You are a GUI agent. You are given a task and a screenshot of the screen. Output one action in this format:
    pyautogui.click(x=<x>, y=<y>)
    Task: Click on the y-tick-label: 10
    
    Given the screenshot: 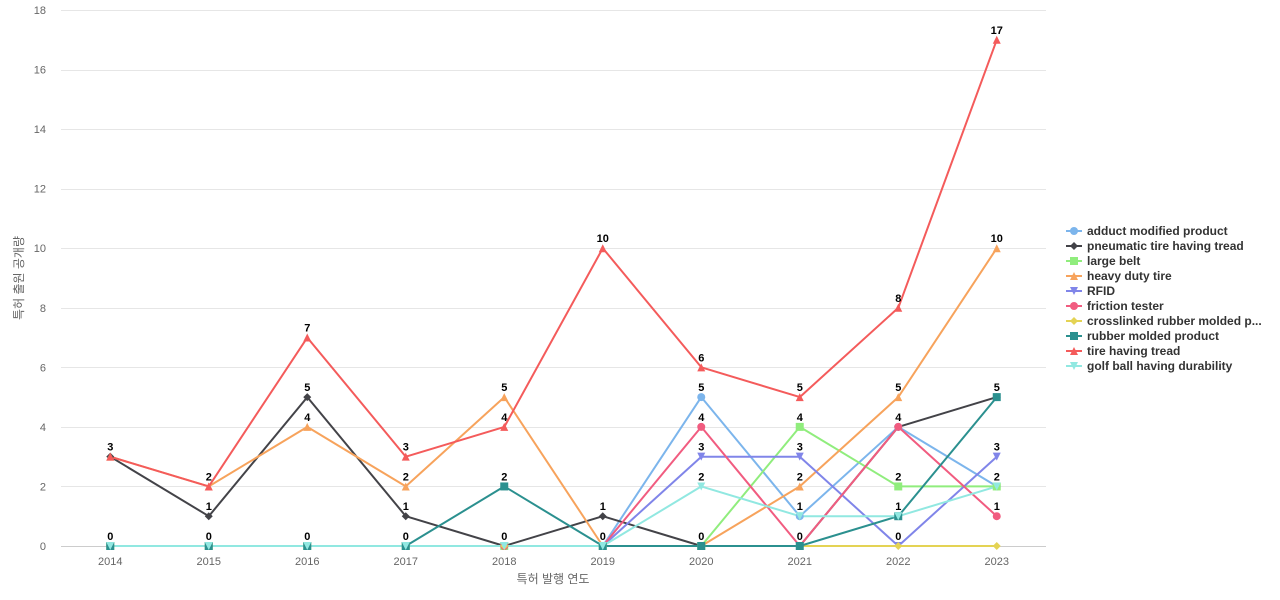 What is the action you would take?
    pyautogui.click(x=40, y=249)
    